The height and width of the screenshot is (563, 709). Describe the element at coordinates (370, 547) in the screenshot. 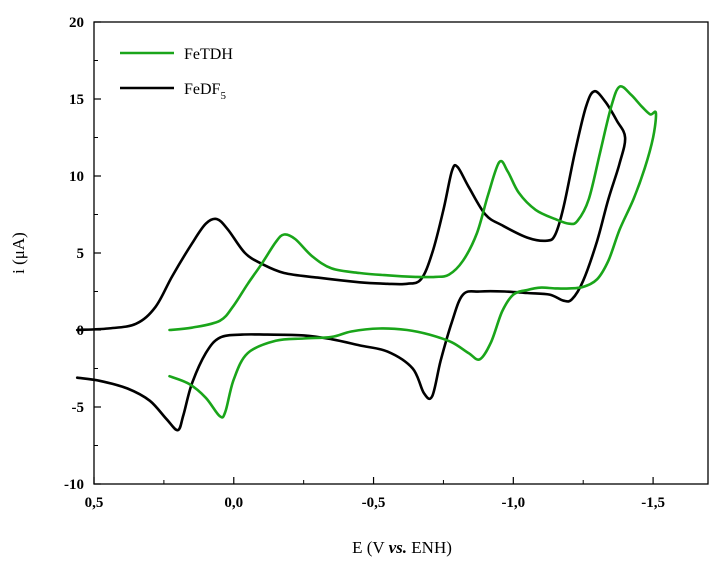

I see `x-axis-title-pre: E (V` at that location.